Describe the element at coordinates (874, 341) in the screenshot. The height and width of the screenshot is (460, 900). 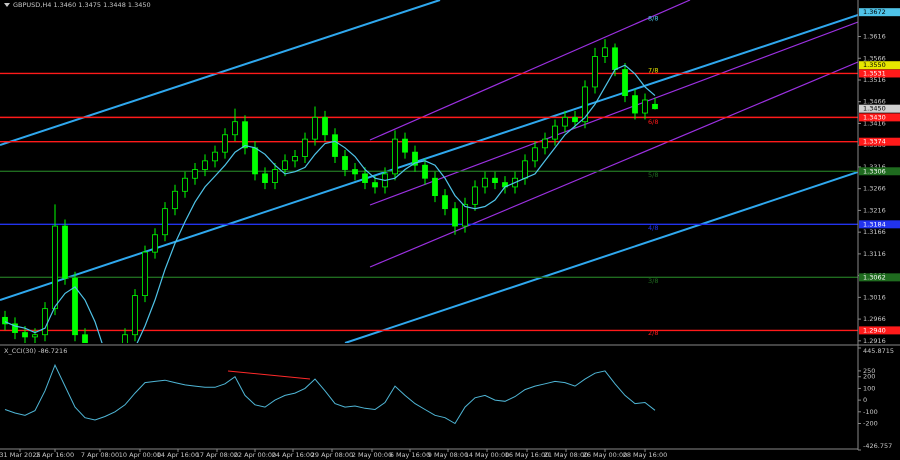
I see `y-tick-label: 1.2916` at that location.